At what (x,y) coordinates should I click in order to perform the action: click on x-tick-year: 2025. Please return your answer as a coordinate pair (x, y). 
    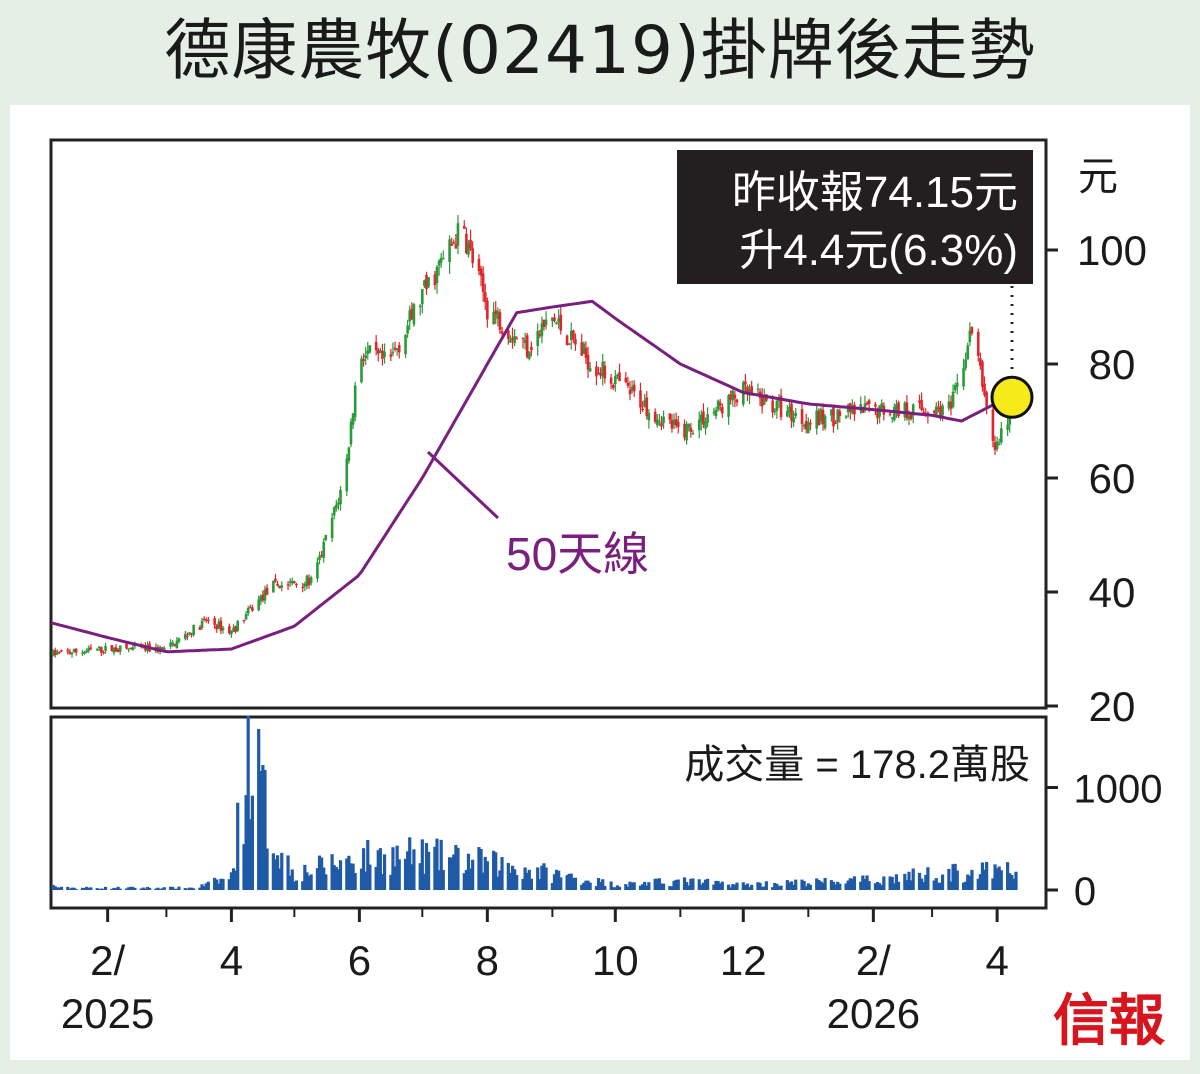
    Looking at the image, I should click on (107, 1013).